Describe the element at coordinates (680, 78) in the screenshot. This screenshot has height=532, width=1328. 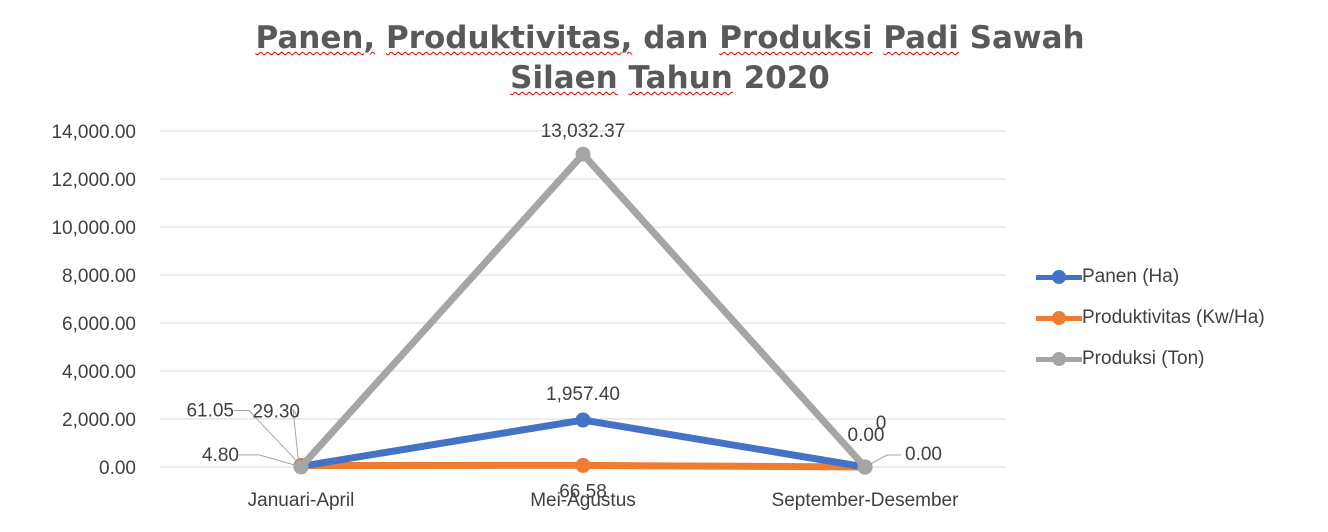
I see `title-word: Tahun` at that location.